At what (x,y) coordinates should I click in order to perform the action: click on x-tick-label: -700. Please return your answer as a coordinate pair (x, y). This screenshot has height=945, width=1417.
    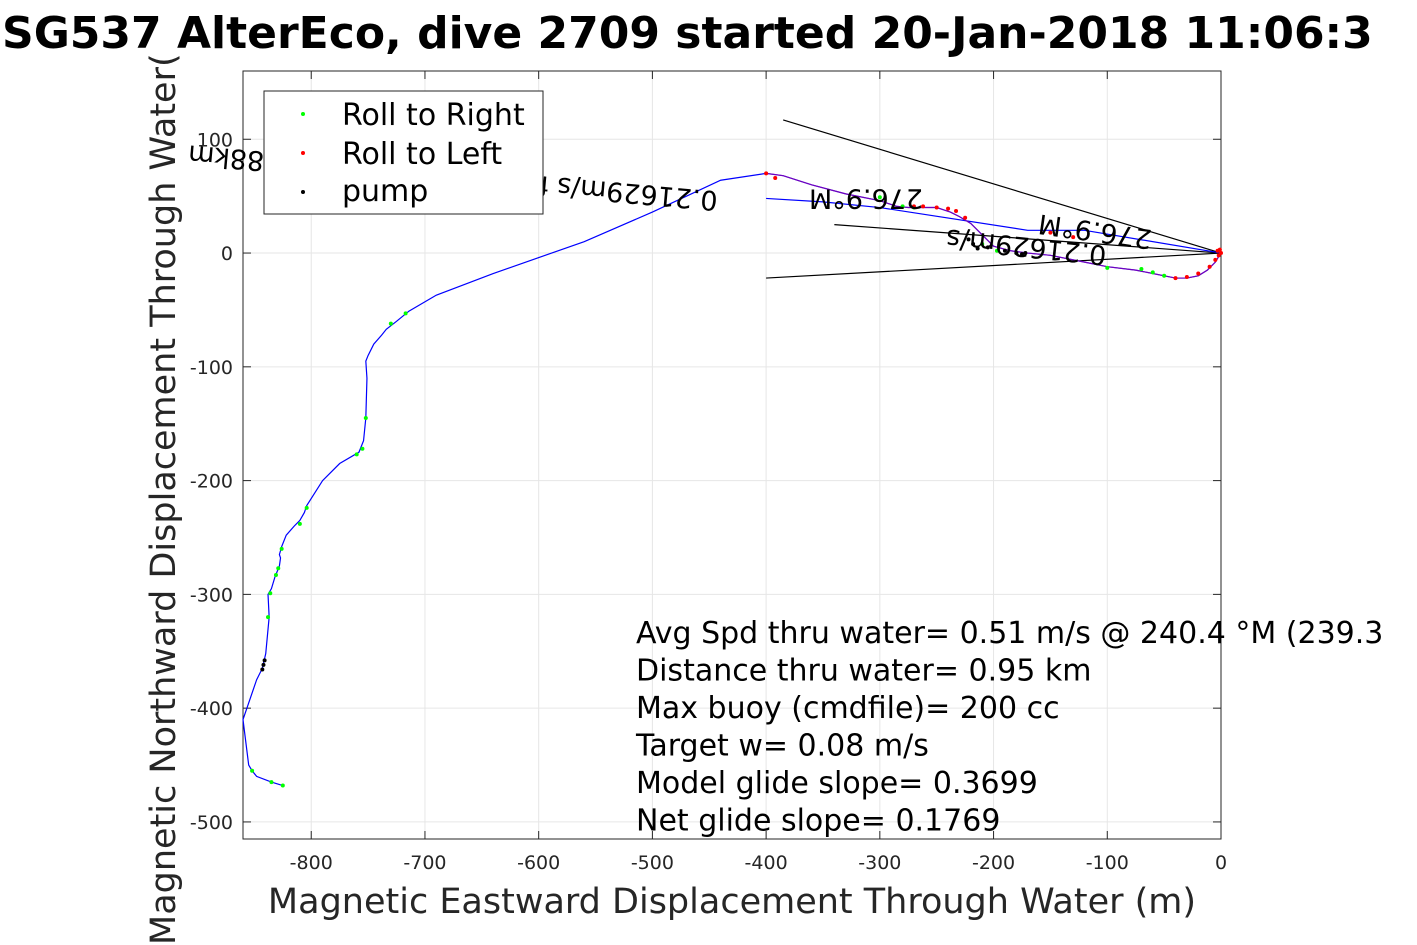
    Looking at the image, I should click on (424, 863).